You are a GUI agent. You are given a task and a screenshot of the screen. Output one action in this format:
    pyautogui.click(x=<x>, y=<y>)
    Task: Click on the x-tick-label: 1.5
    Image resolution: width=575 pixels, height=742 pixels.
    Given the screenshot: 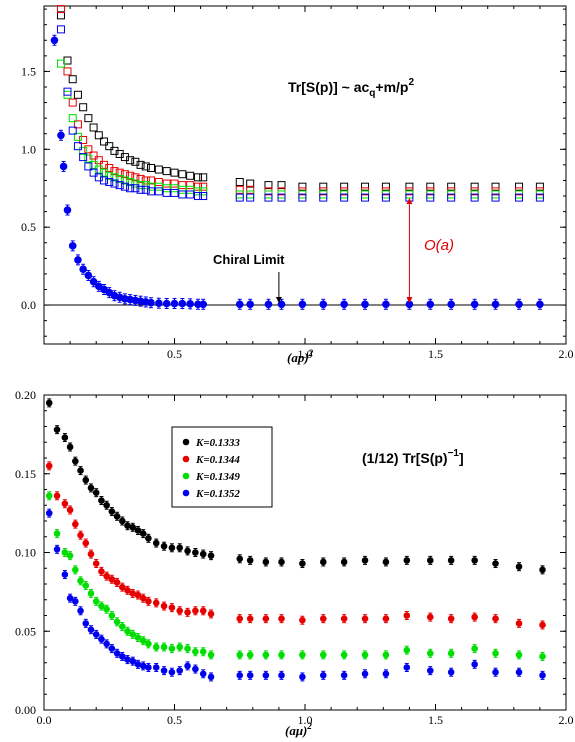 What is the action you would take?
    pyautogui.click(x=435, y=720)
    